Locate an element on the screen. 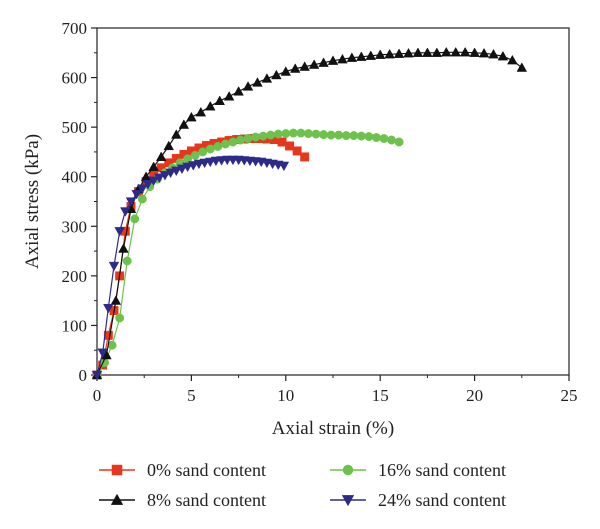  y-tick-label: 100 is located at coordinates (75, 325).